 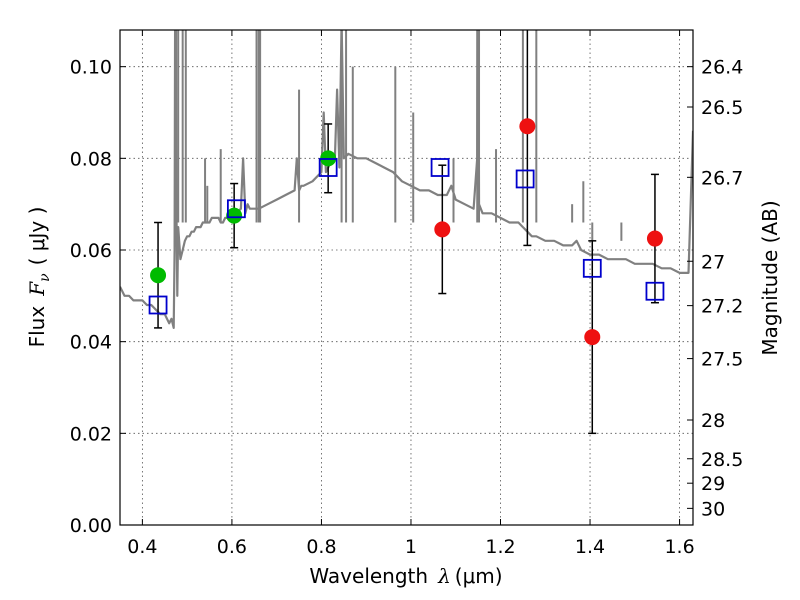 What do you see at coordinates (722, 178) in the screenshot?
I see `mag-tick-label: 26.7` at bounding box center [722, 178].